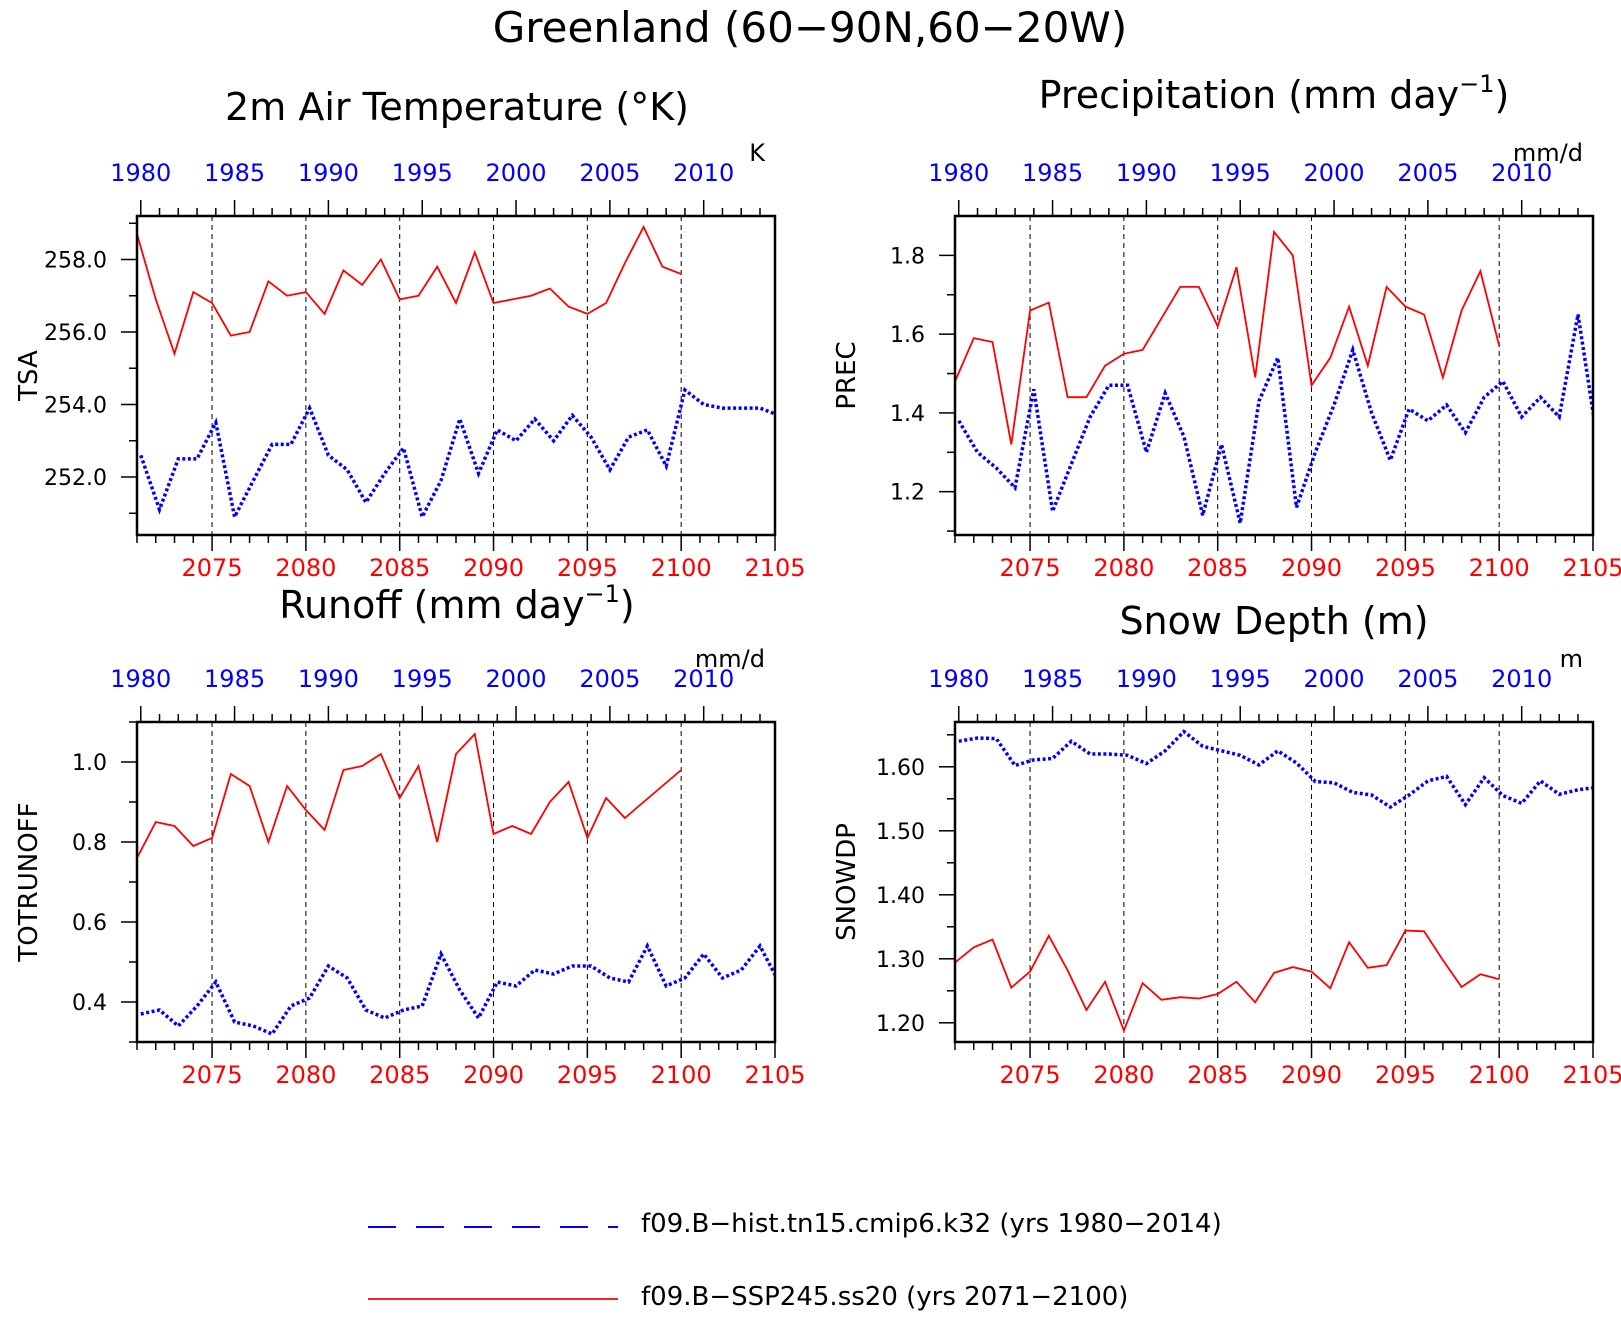  I want to click on y-tick-label: 1.60, so click(900, 768).